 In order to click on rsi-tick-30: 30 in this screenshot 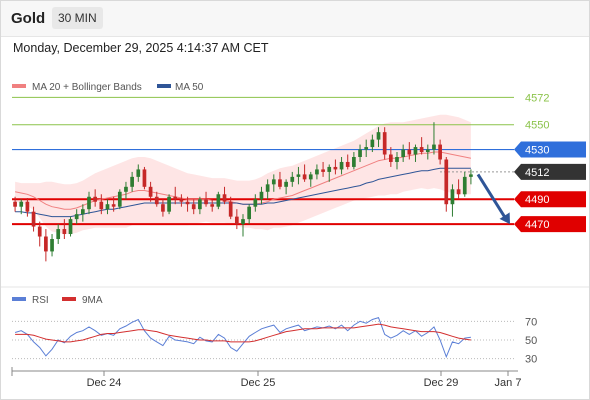, I will do `click(531, 360)`.